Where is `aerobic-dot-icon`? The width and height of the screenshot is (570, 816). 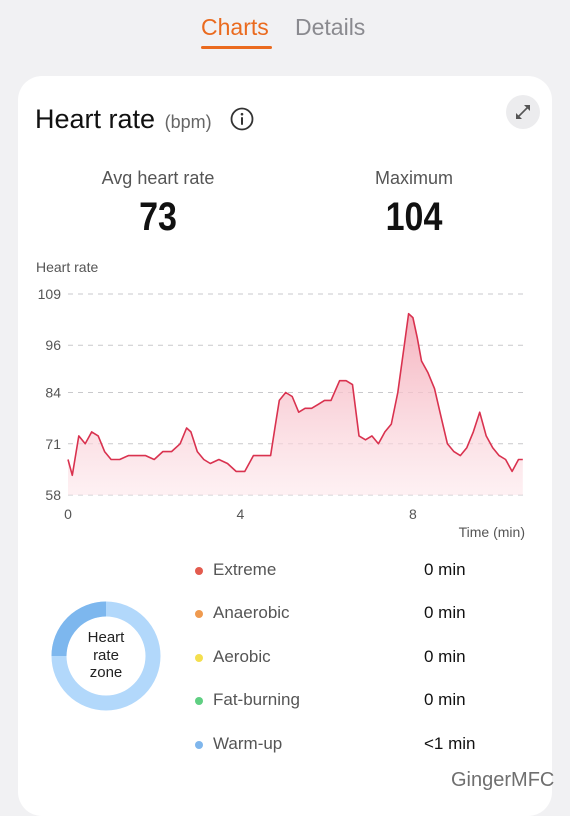
aerobic-dot-icon is located at coordinates (199, 658).